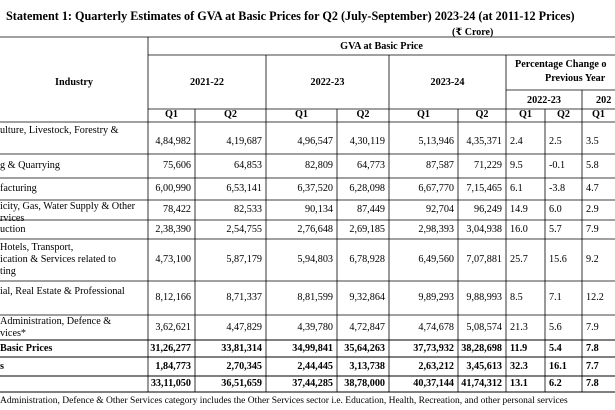 The height and width of the screenshot is (410, 615). What do you see at coordinates (516, 188) in the screenshot?
I see `table-cell: 6.1` at bounding box center [516, 188].